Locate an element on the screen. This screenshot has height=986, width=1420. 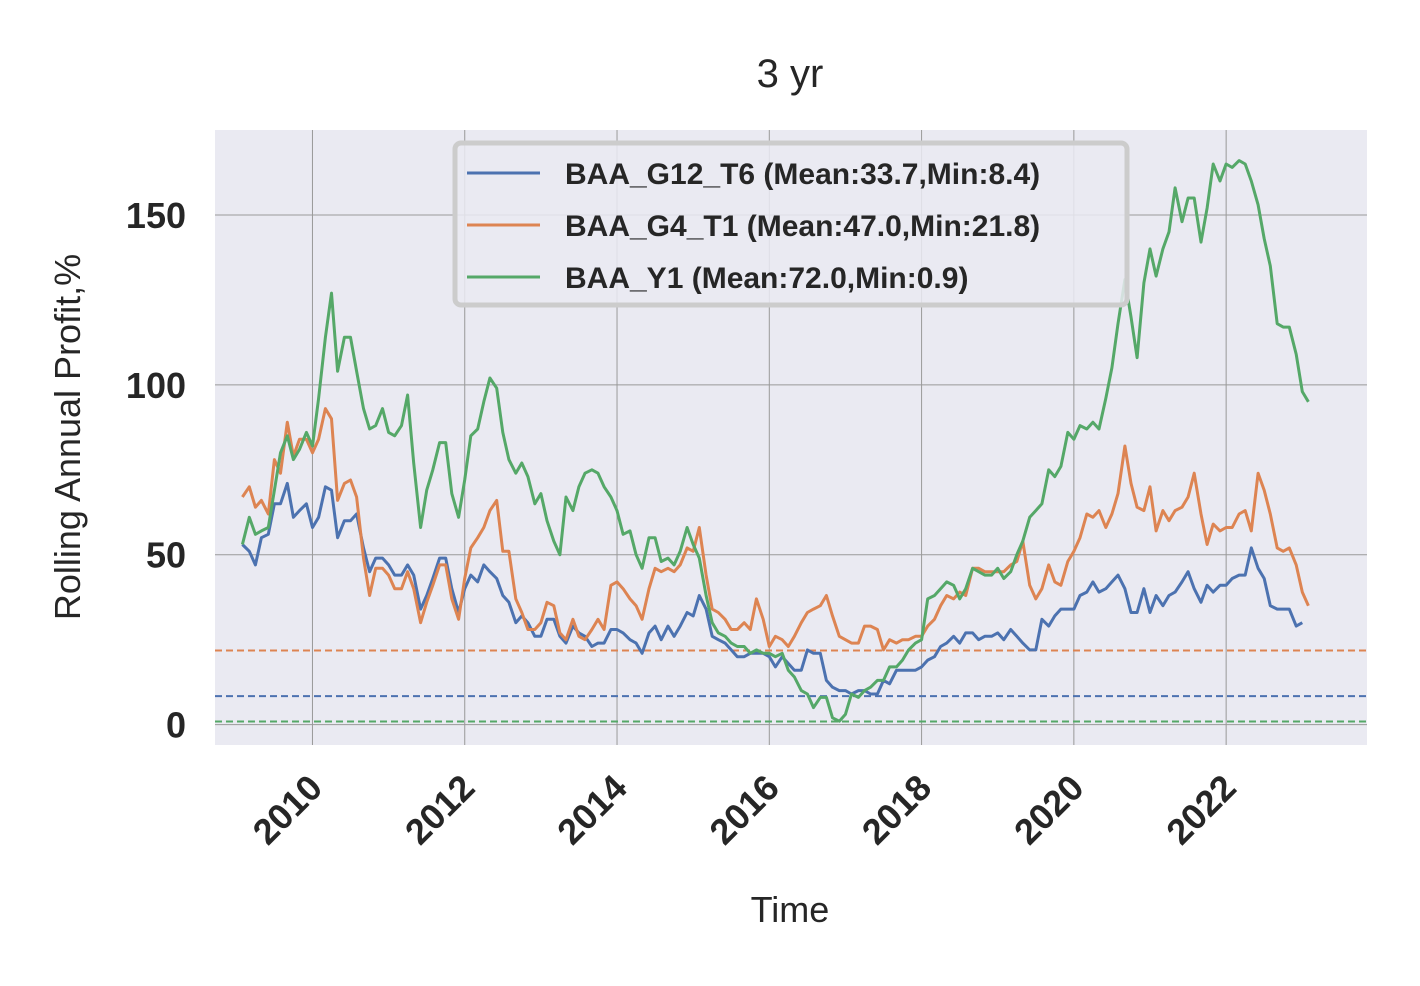
legend-label-baa-y1: BAA_Y1 (Mean:72.0,Min:0.9) is located at coordinates (766, 278).